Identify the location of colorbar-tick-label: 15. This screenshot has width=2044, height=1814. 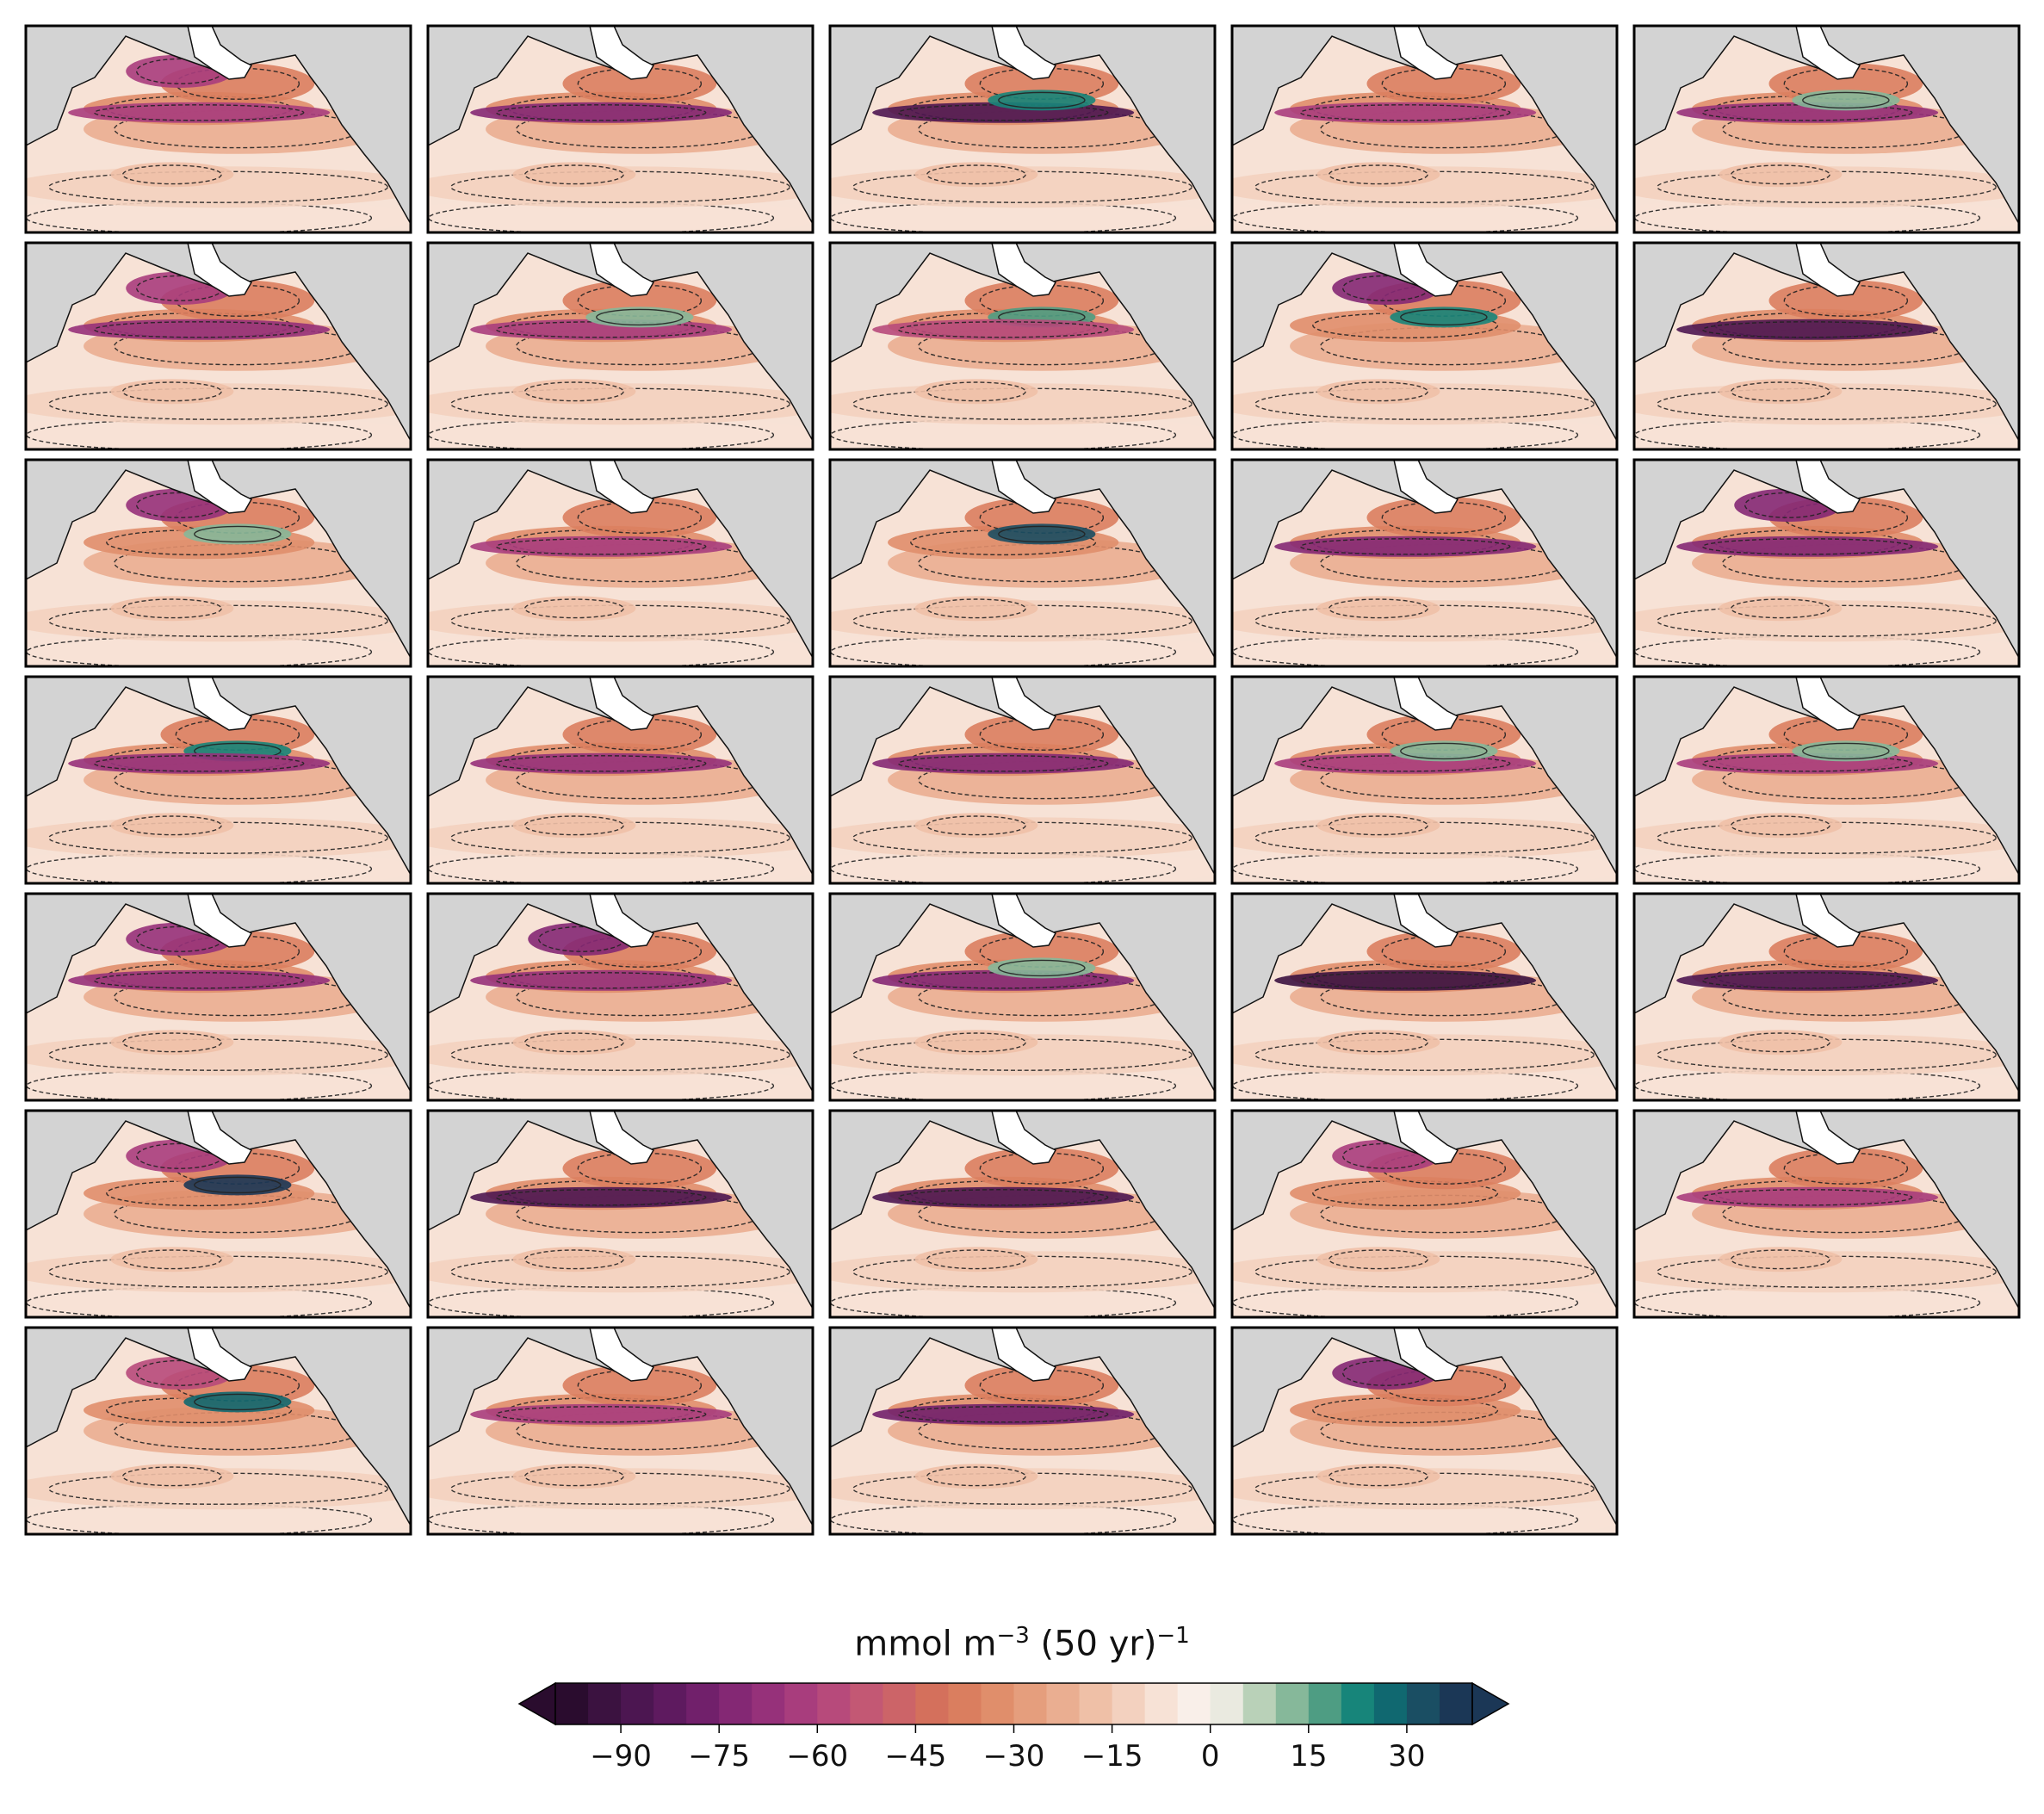
(1308, 1757).